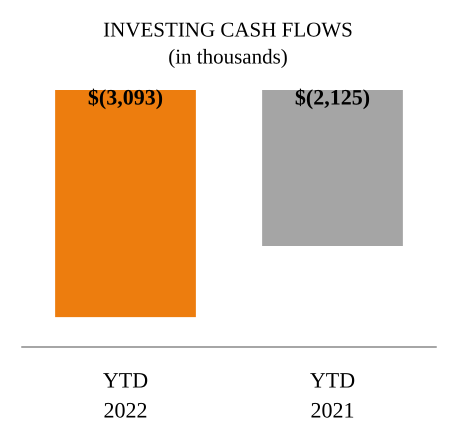  I want to click on chart-subtitle: (in thousands), so click(228, 56).